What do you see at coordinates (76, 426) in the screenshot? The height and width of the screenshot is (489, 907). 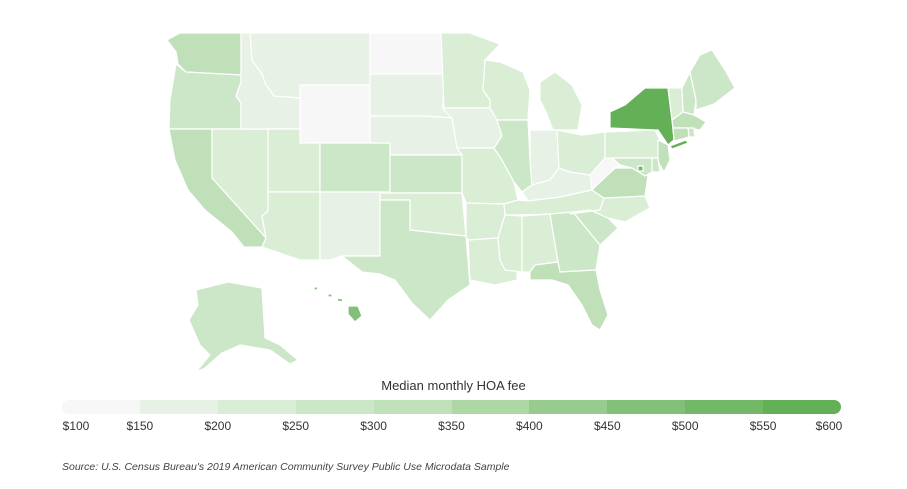 I see `legend-tick-label: $100` at bounding box center [76, 426].